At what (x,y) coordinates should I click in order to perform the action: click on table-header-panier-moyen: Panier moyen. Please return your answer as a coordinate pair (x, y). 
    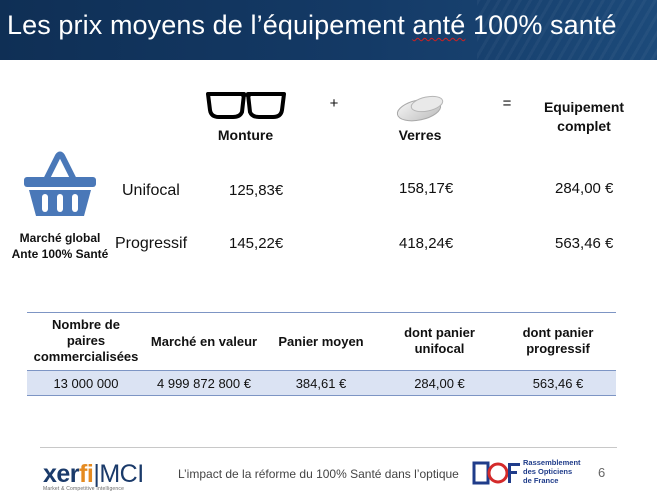
    Looking at the image, I should click on (321, 342).